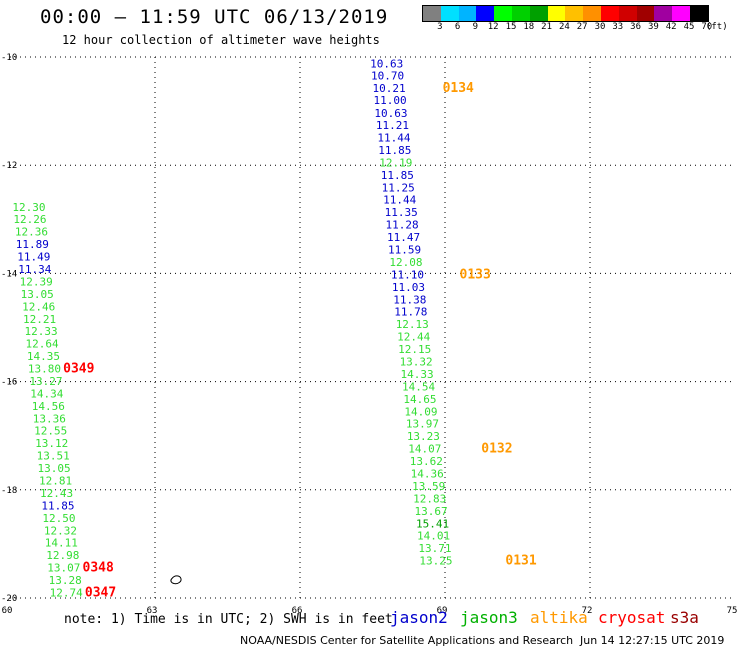 This screenshot has height=650, width=740. What do you see at coordinates (636, 27) in the screenshot?
I see `colorbar-label: 36` at bounding box center [636, 27].